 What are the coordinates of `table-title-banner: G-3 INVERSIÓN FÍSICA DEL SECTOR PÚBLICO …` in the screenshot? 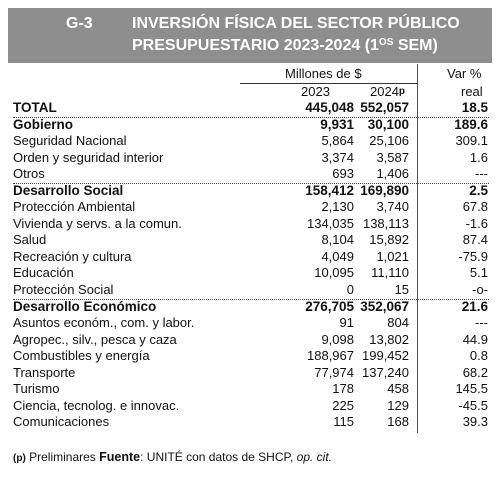 It's located at (250, 35).